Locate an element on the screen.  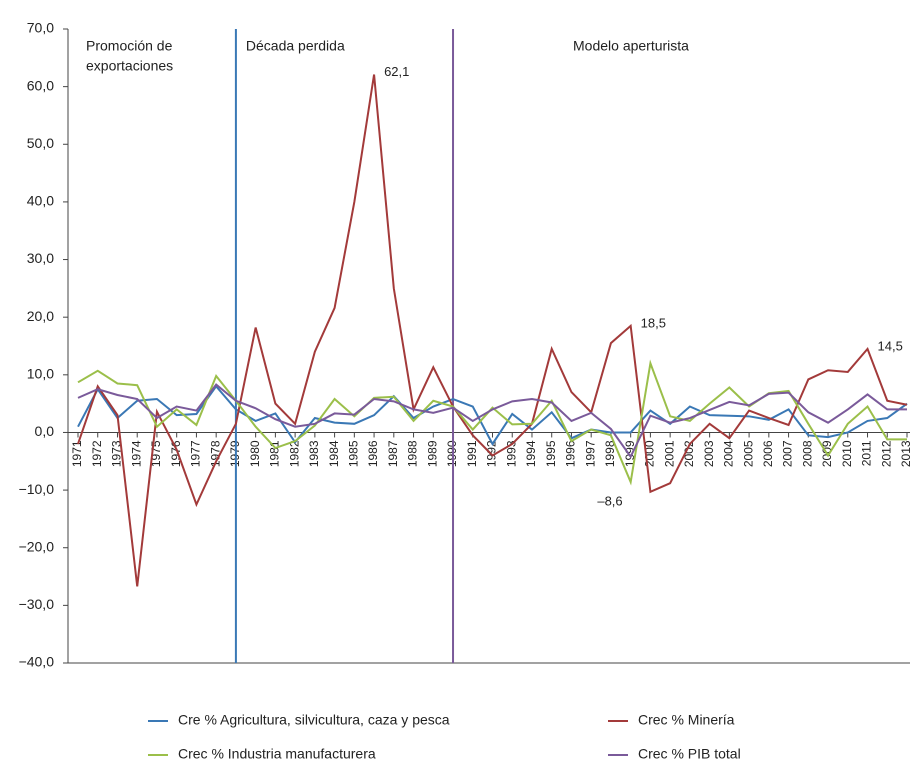
x-tick-label: 1976 is located at coordinates (176, 453).